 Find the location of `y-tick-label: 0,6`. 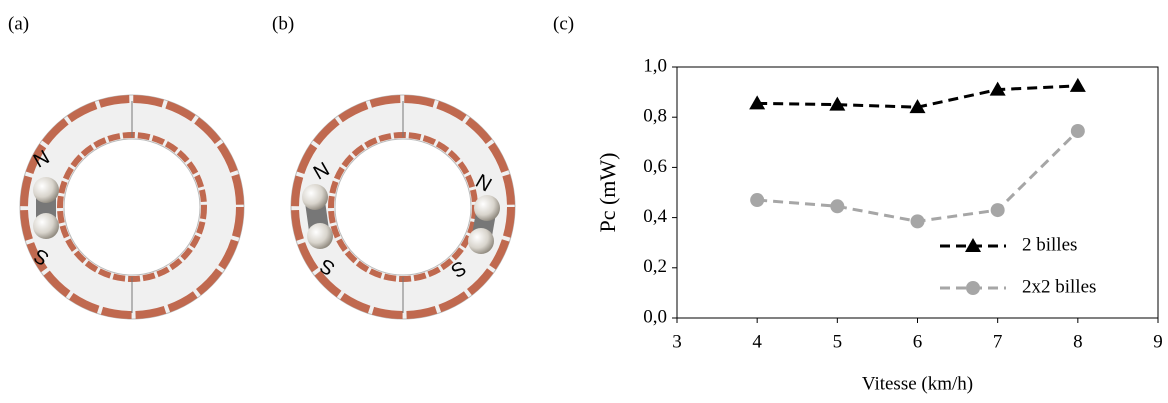

y-tick-label: 0,6 is located at coordinates (655, 166).